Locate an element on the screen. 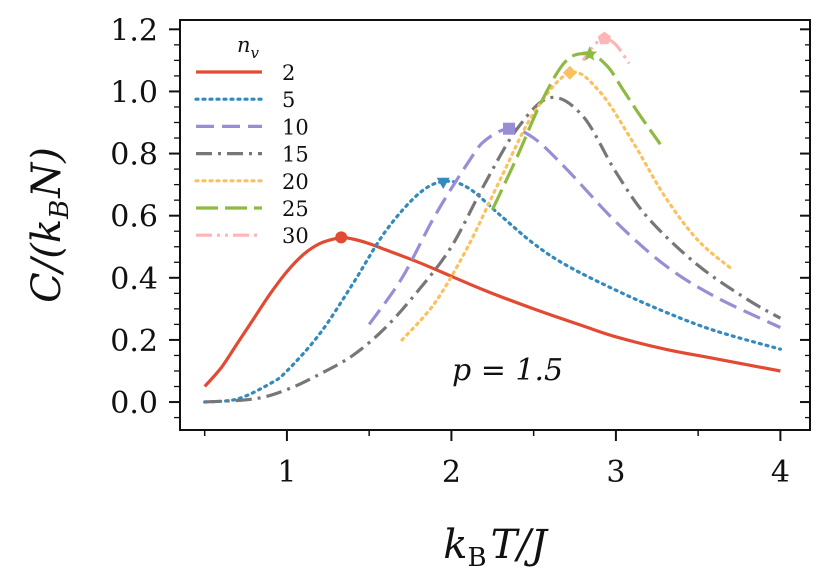 Image resolution: width=831 pixels, height=587 pixels. x-tick-label: 2 is located at coordinates (451, 472).